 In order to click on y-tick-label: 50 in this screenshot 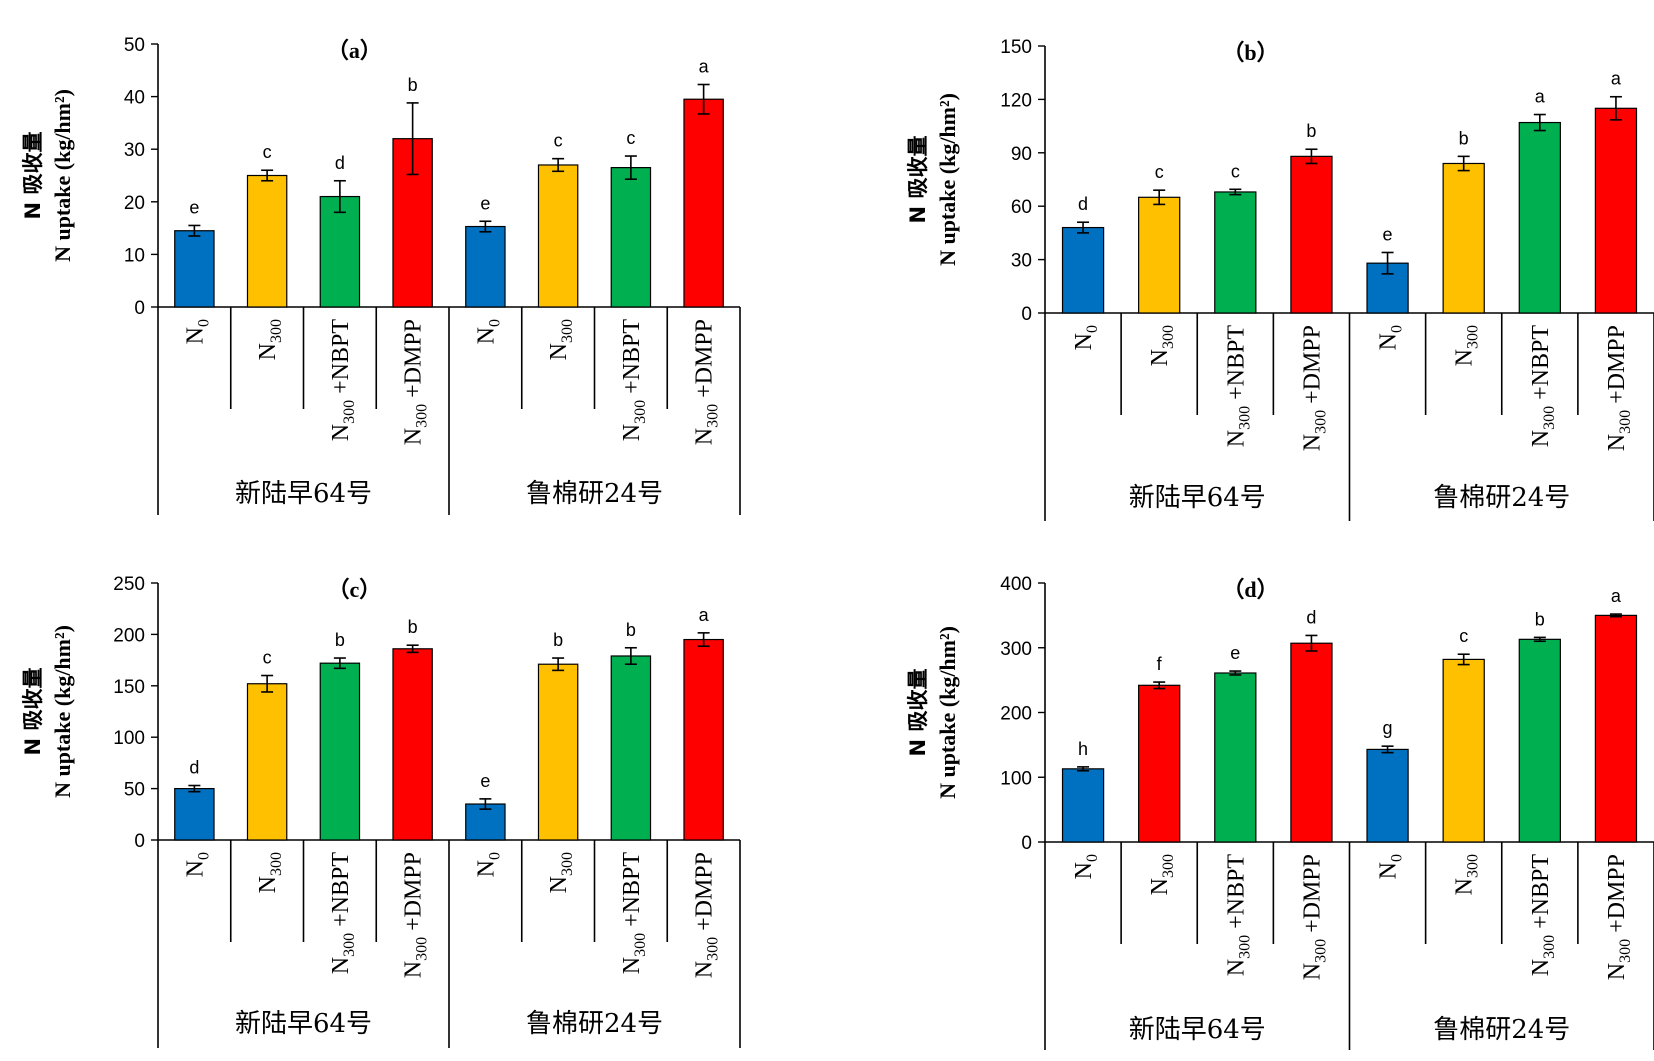, I will do `click(134, 45)`.